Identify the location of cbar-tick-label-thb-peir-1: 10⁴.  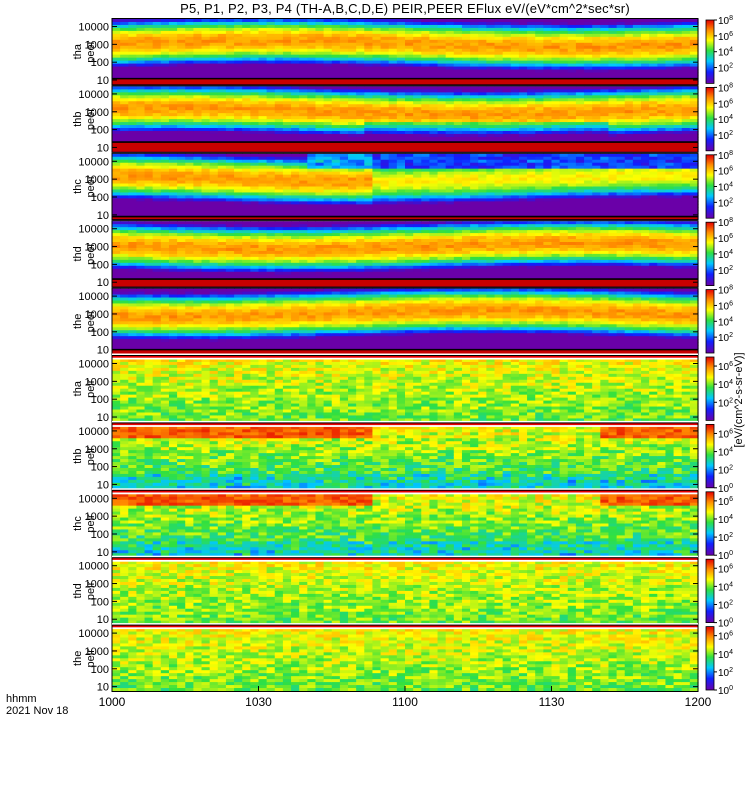
(725, 453).